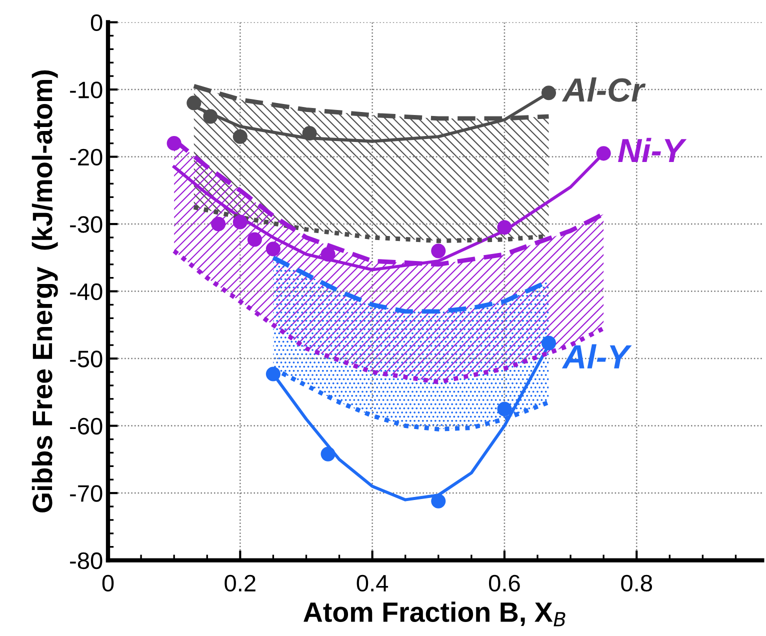  I want to click on y-tick-label: -60, so click(86, 426).